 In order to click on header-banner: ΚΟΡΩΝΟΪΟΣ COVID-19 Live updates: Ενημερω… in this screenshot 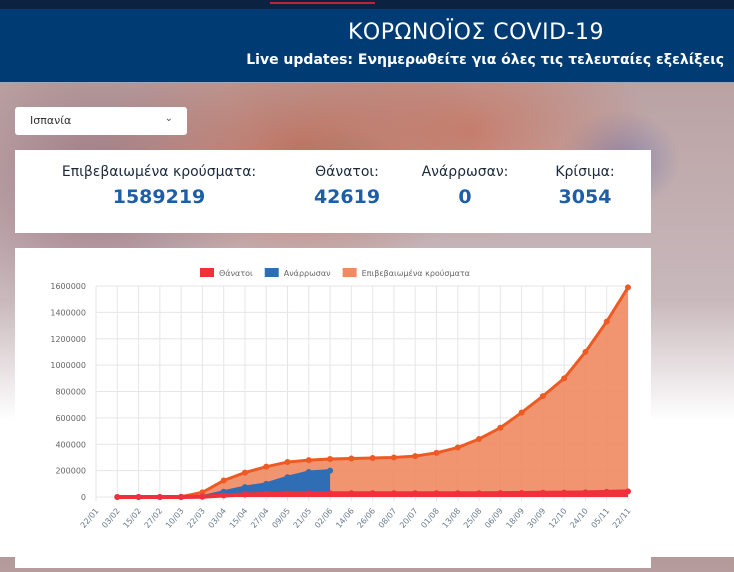, I will do `click(367, 46)`.